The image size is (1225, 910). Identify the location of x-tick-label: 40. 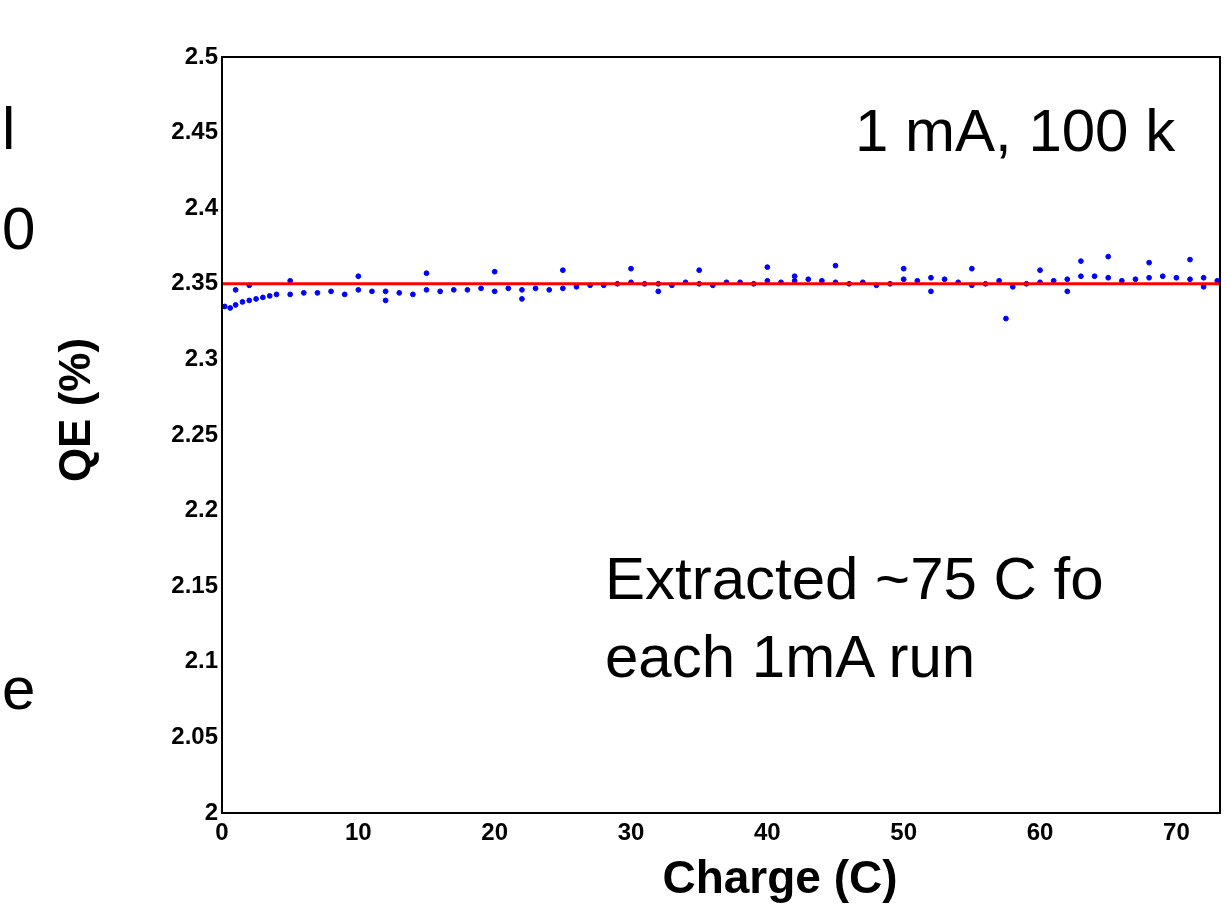
(767, 832).